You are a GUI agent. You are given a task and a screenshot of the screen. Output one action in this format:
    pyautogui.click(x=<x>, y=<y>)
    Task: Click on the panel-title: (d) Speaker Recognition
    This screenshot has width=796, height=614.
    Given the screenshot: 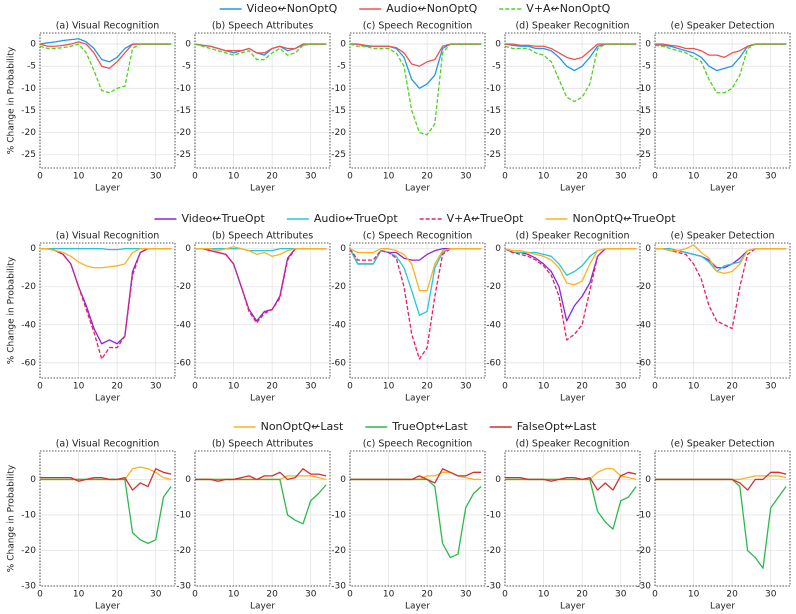 What is the action you would take?
    pyautogui.click(x=572, y=26)
    